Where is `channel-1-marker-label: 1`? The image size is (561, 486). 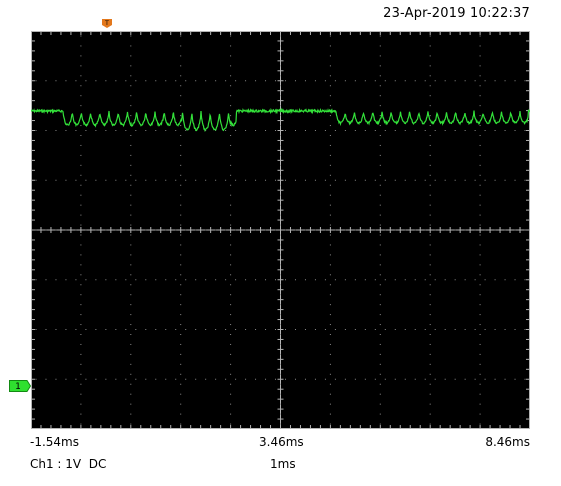 channel-1-marker-label: 1 is located at coordinates (18, 387).